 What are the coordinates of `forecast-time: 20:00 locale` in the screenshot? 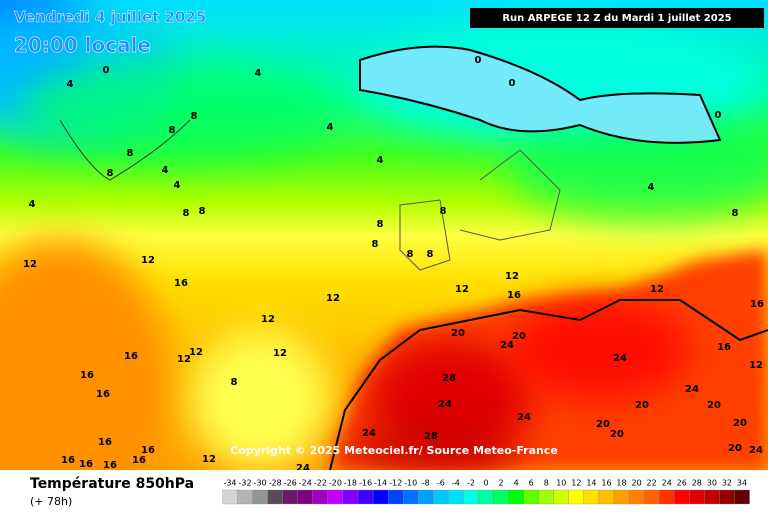 It's located at (82, 45).